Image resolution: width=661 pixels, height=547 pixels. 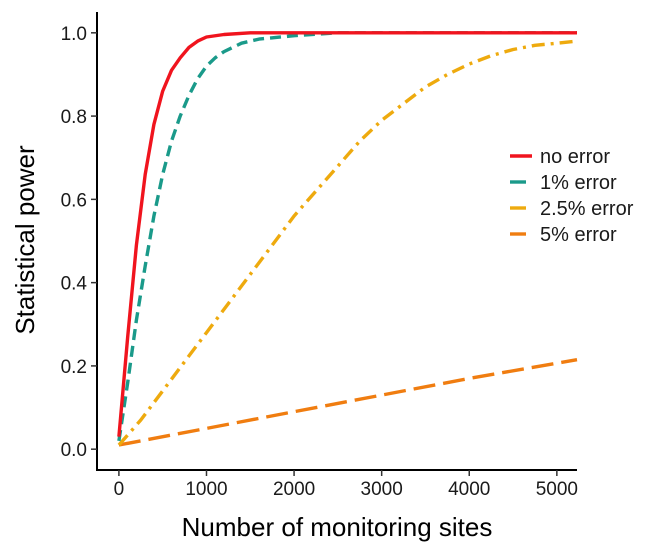 I want to click on y-tick-label: 0.0, so click(x=74, y=450).